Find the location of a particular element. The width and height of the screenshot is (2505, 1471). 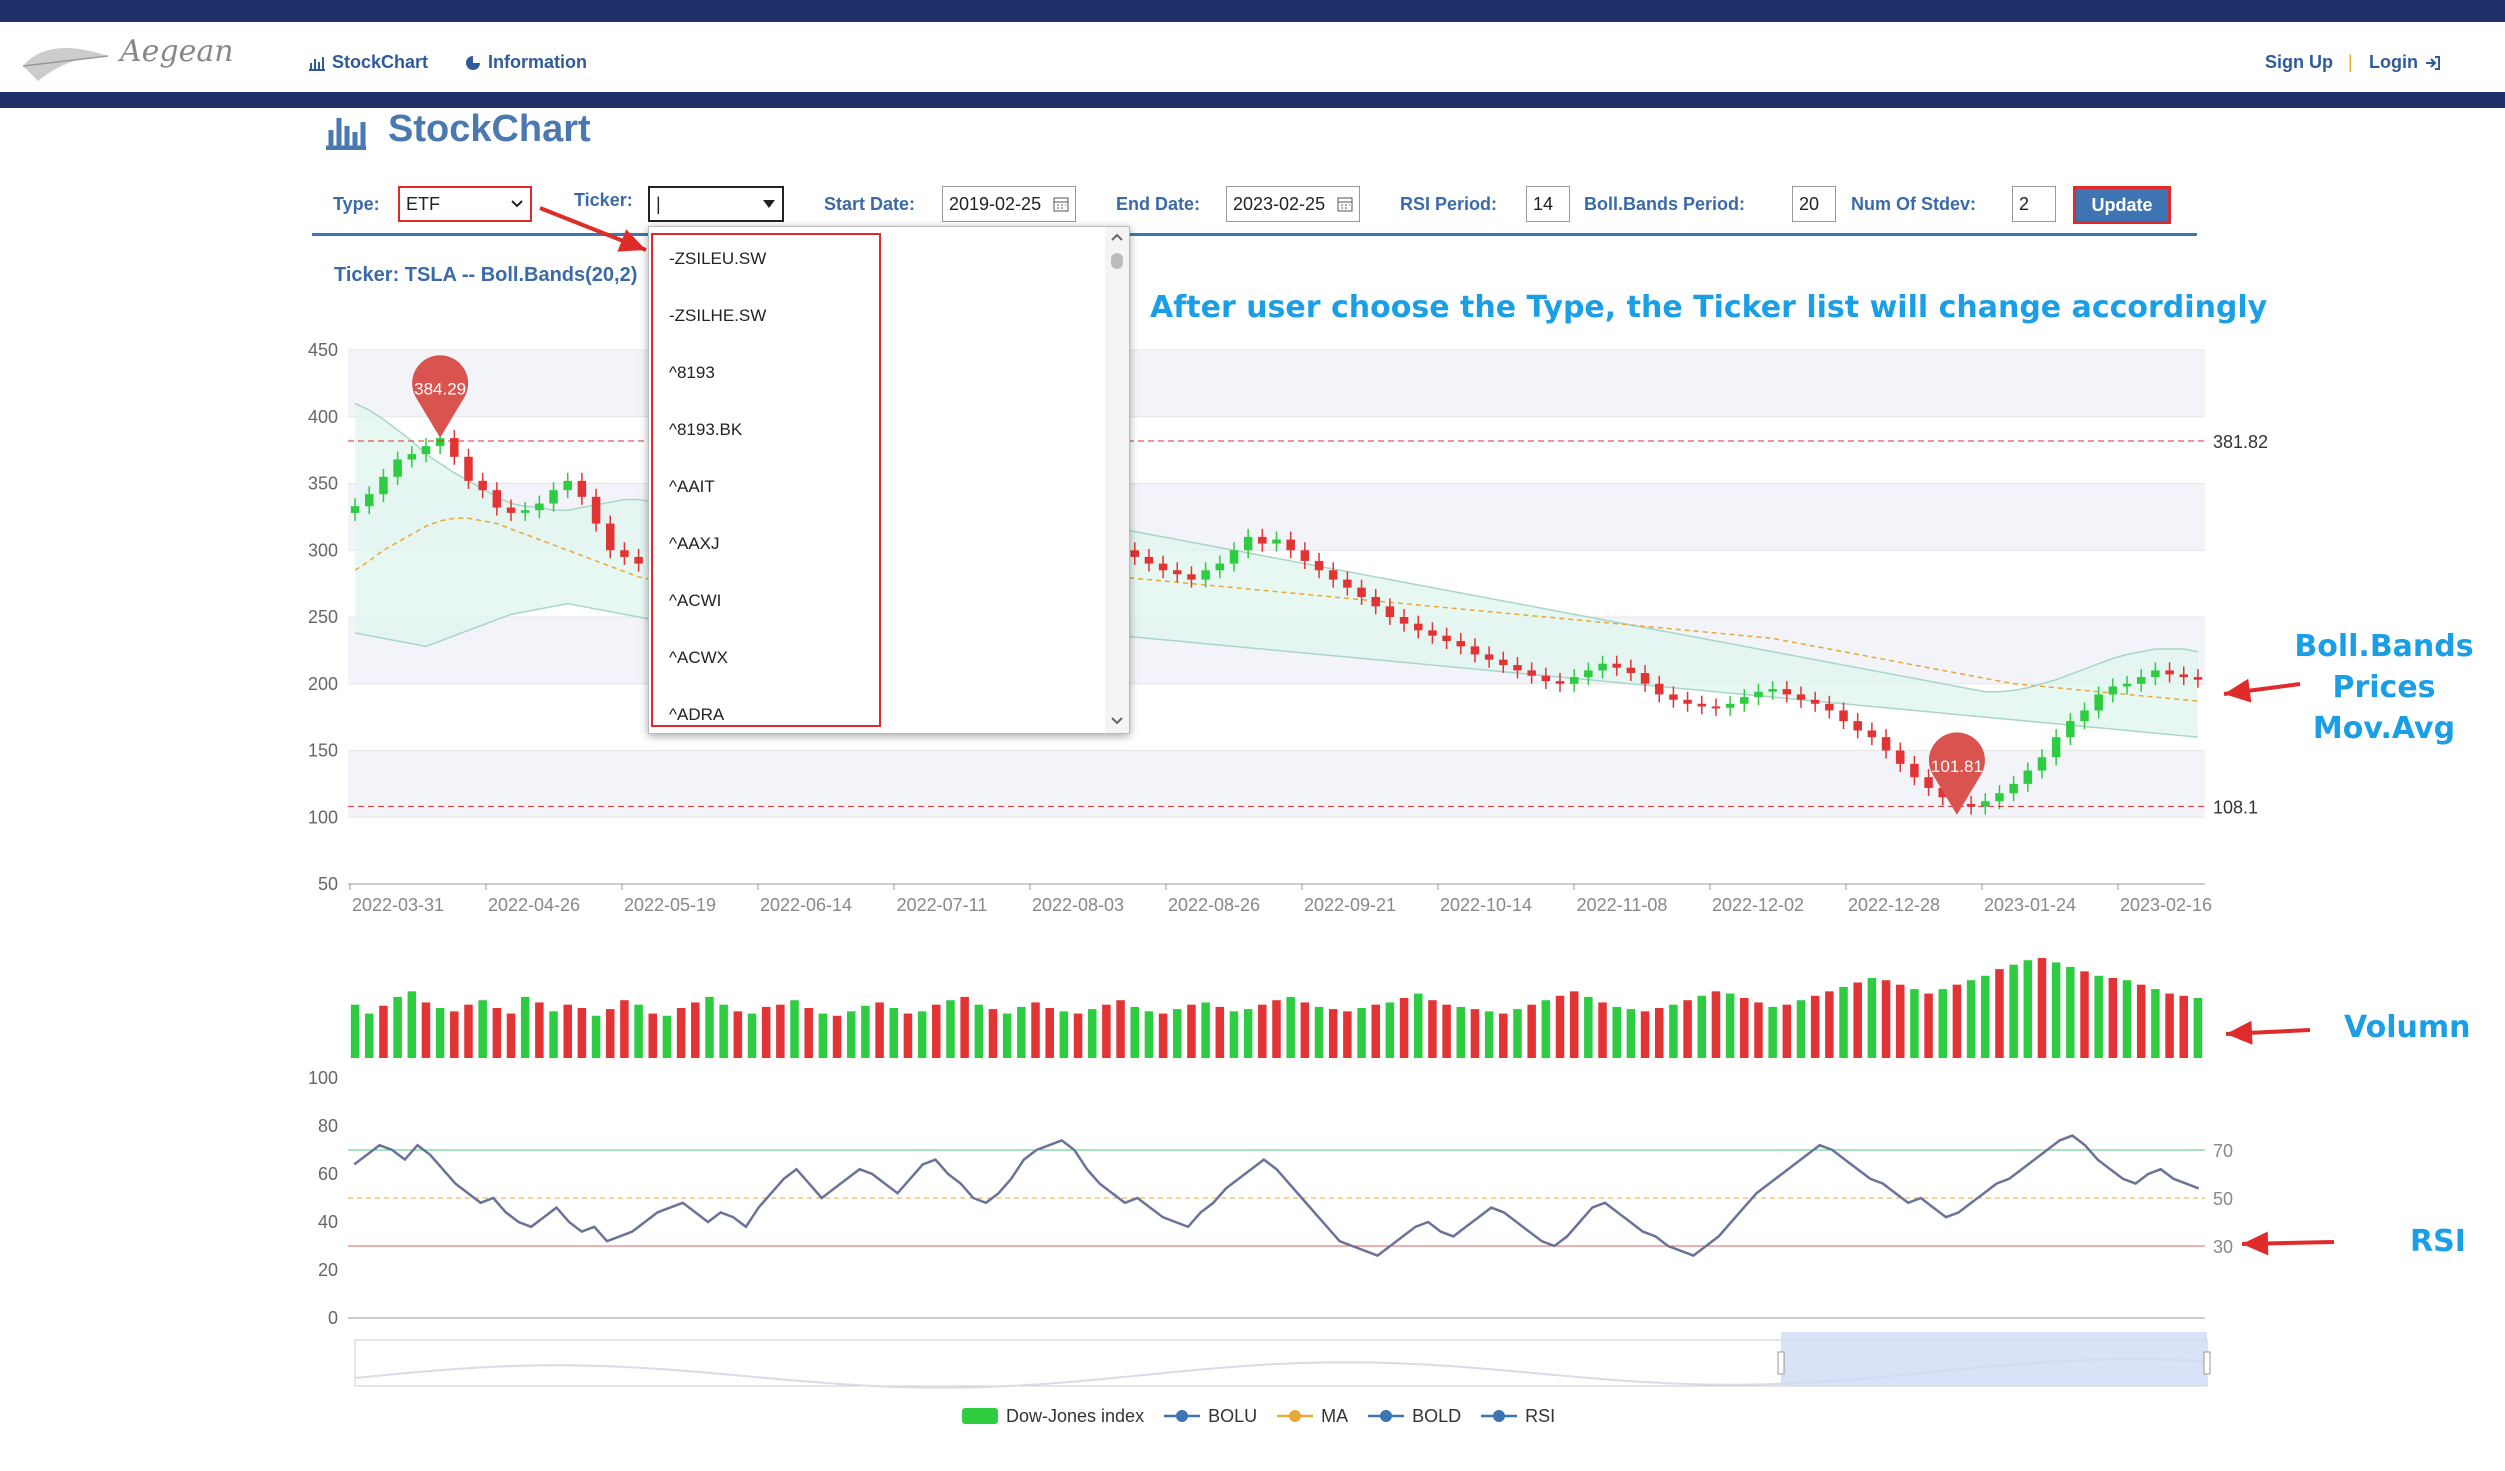

ticker-select: | is located at coordinates (716, 204).